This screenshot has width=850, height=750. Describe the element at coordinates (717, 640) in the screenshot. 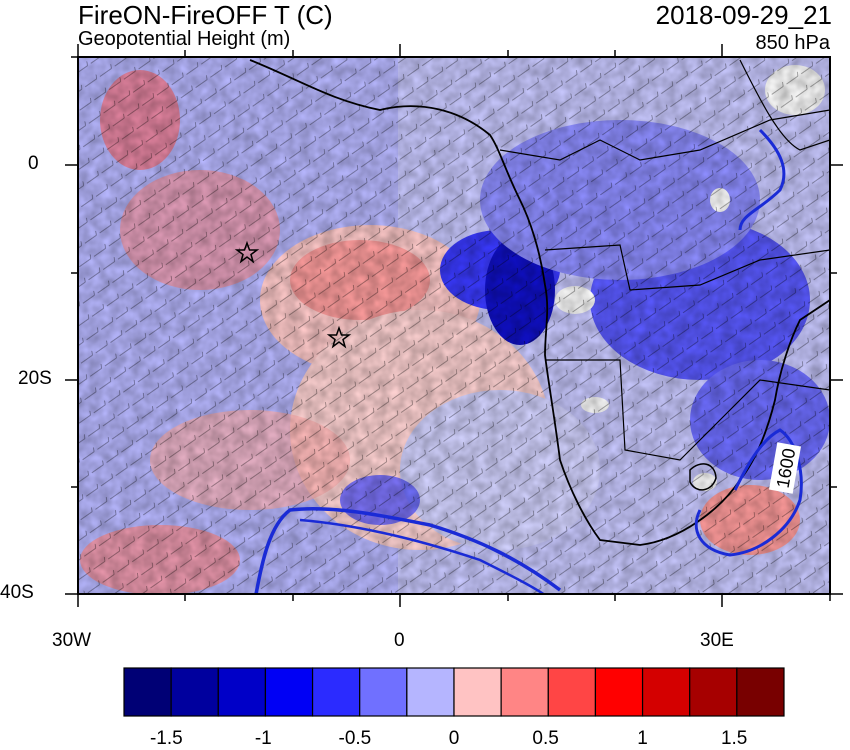

I see `x-tick-label: 30E` at that location.